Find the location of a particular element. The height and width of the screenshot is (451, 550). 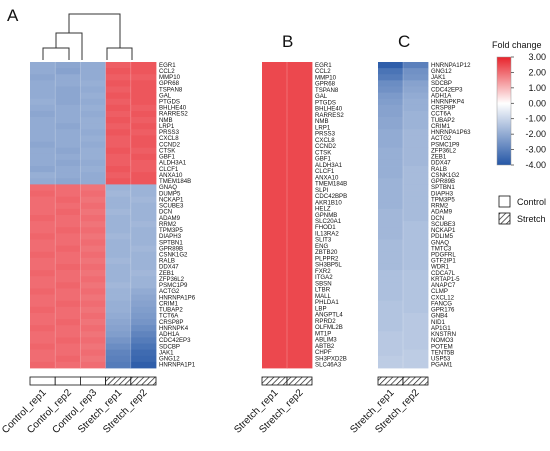

panel-letter-c: C is located at coordinates (404, 41).